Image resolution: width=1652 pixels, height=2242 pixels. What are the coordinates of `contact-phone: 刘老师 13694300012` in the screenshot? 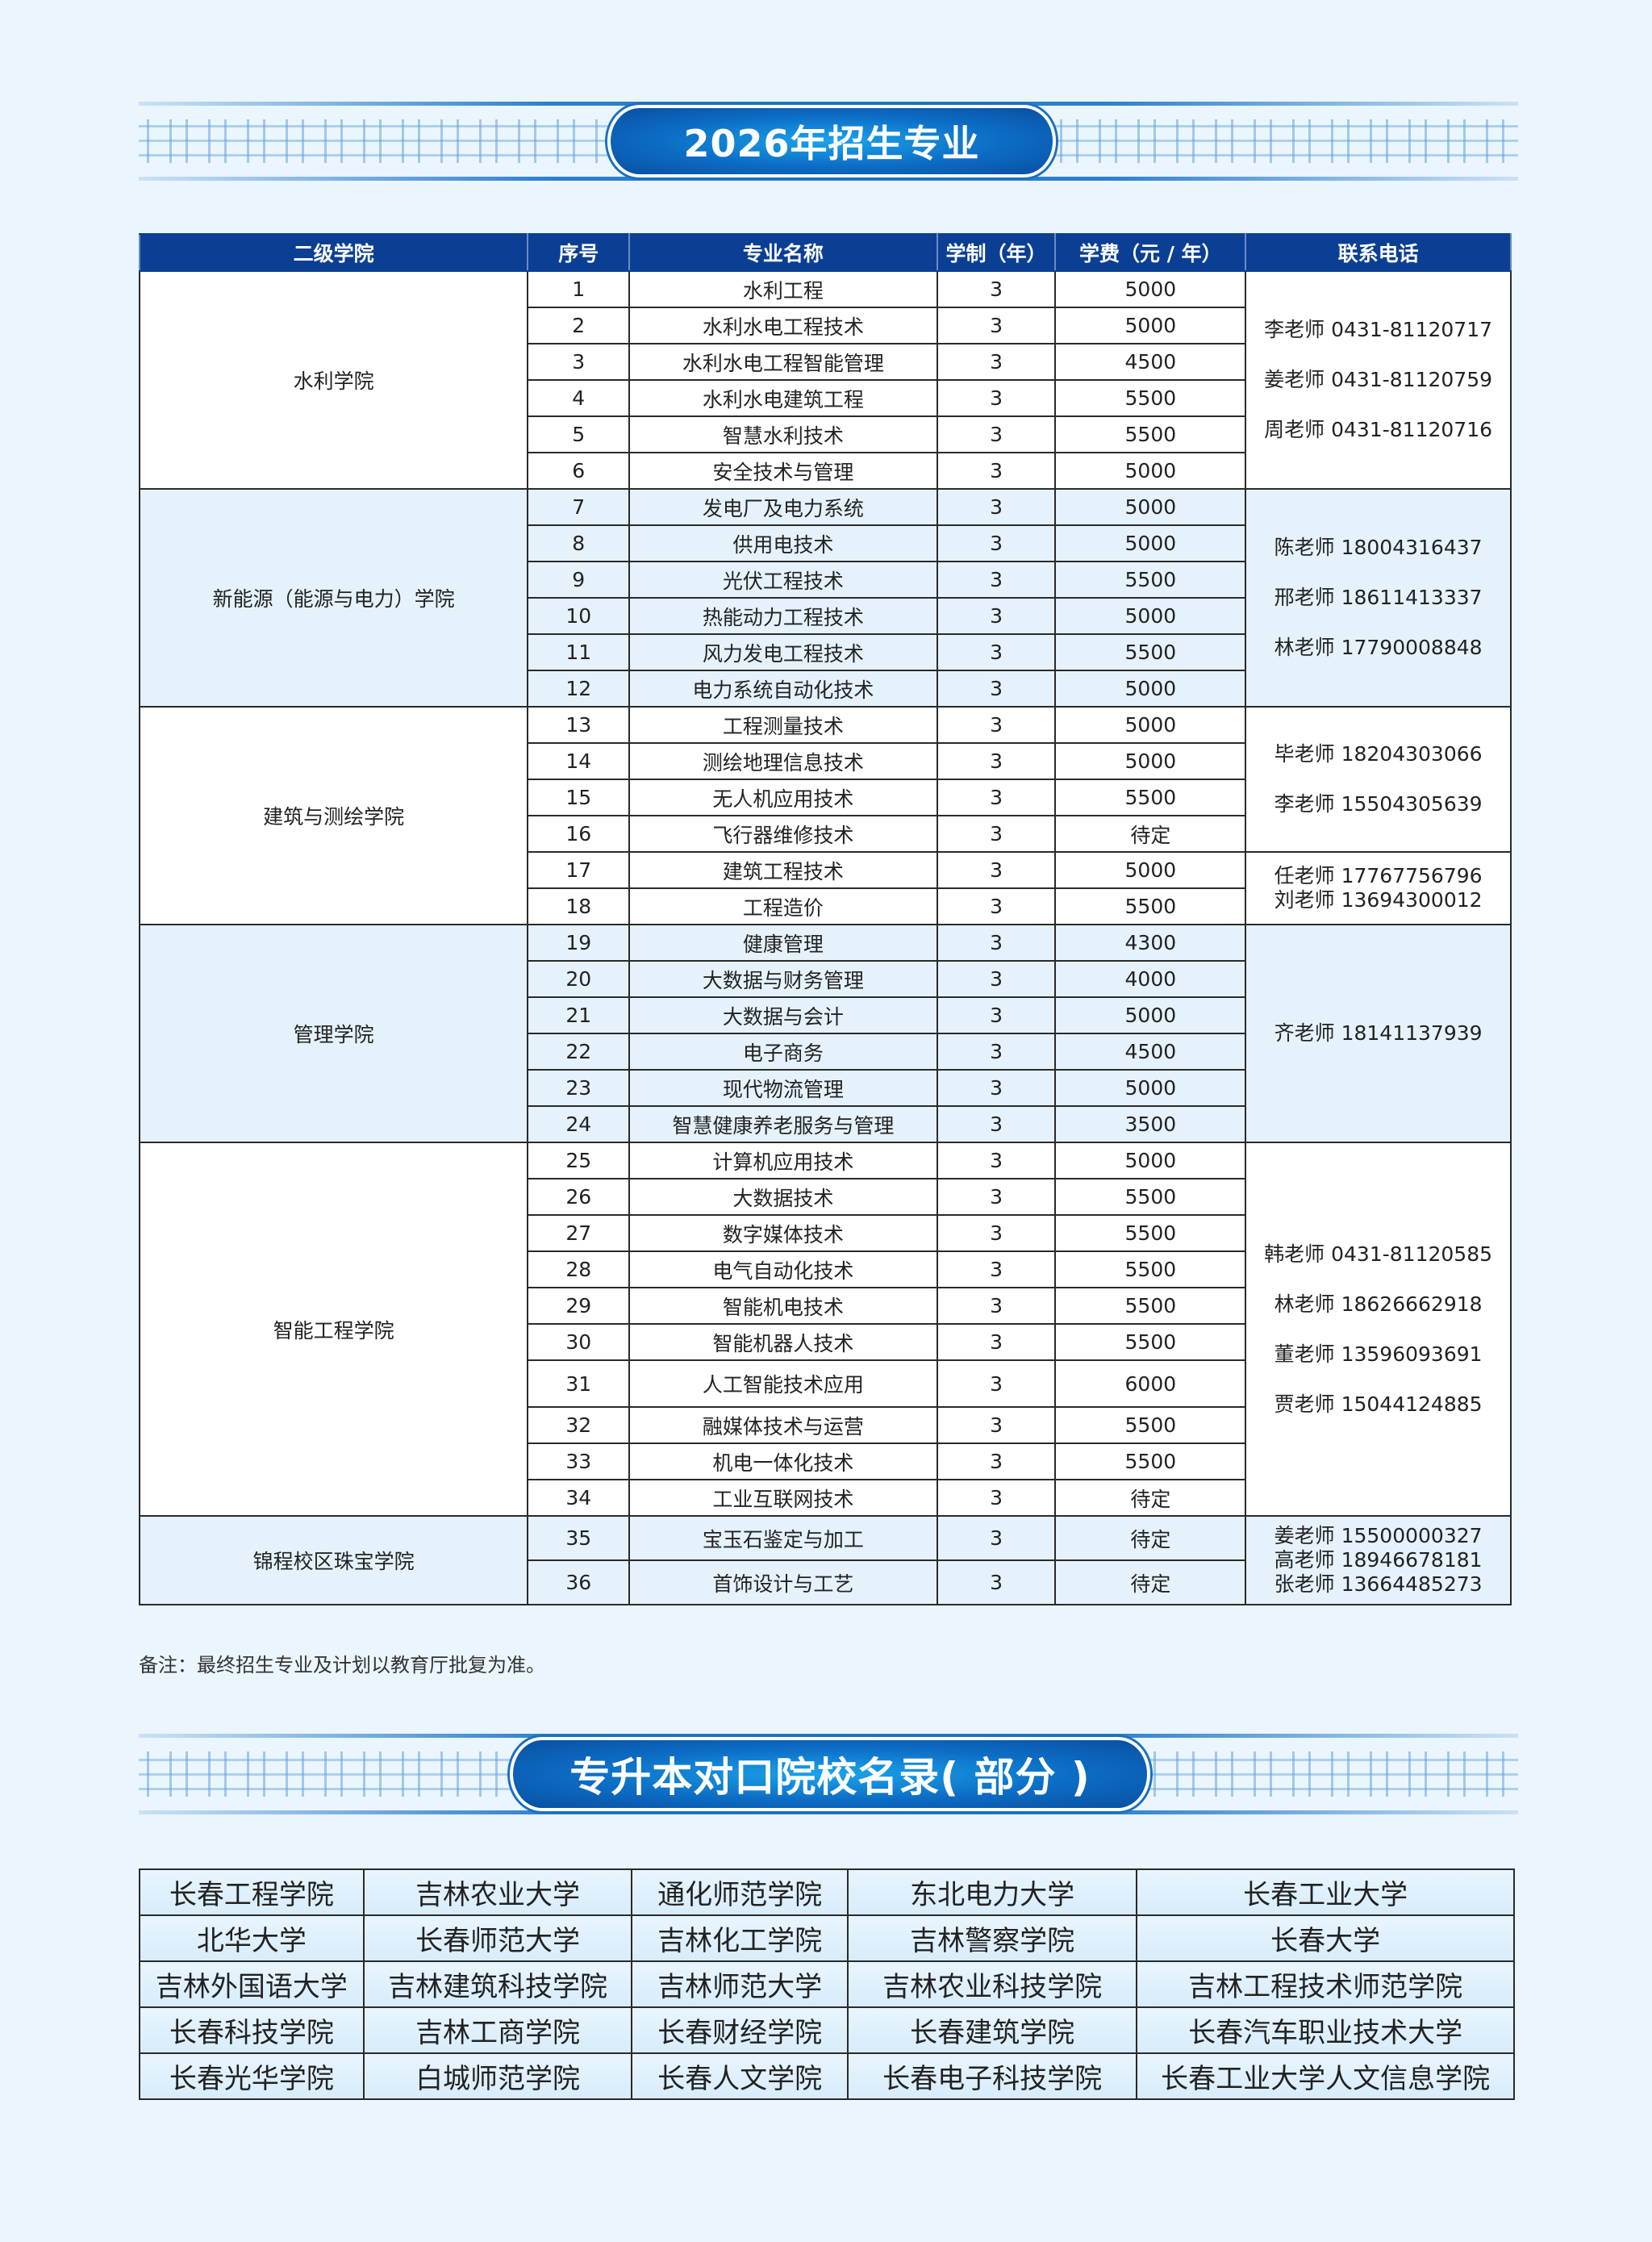 It's located at (1379, 900).